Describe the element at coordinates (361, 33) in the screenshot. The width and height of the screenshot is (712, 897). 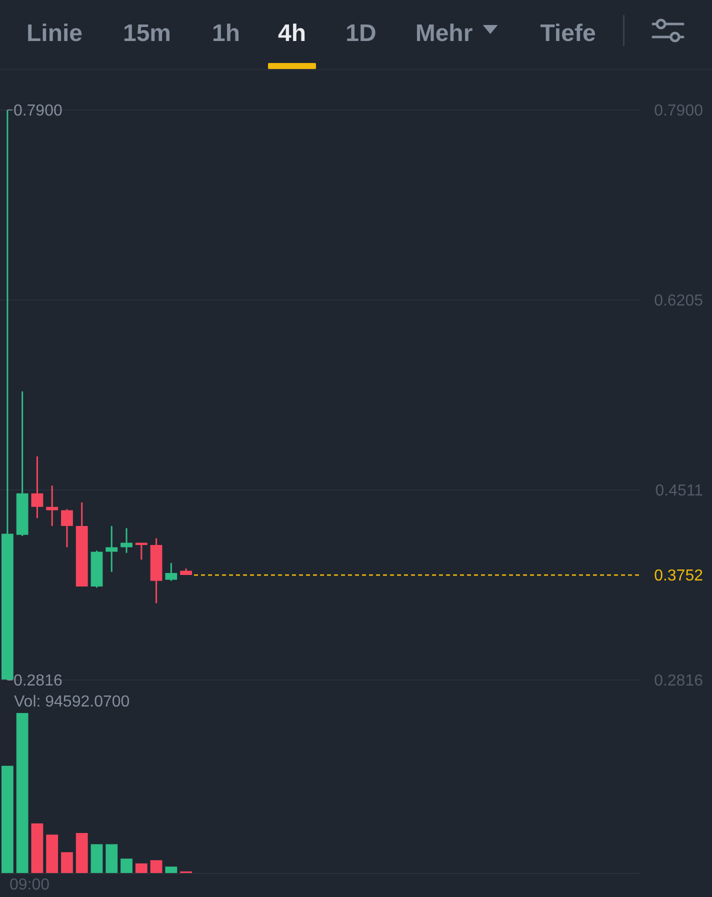
I see `text: 1D` at that location.